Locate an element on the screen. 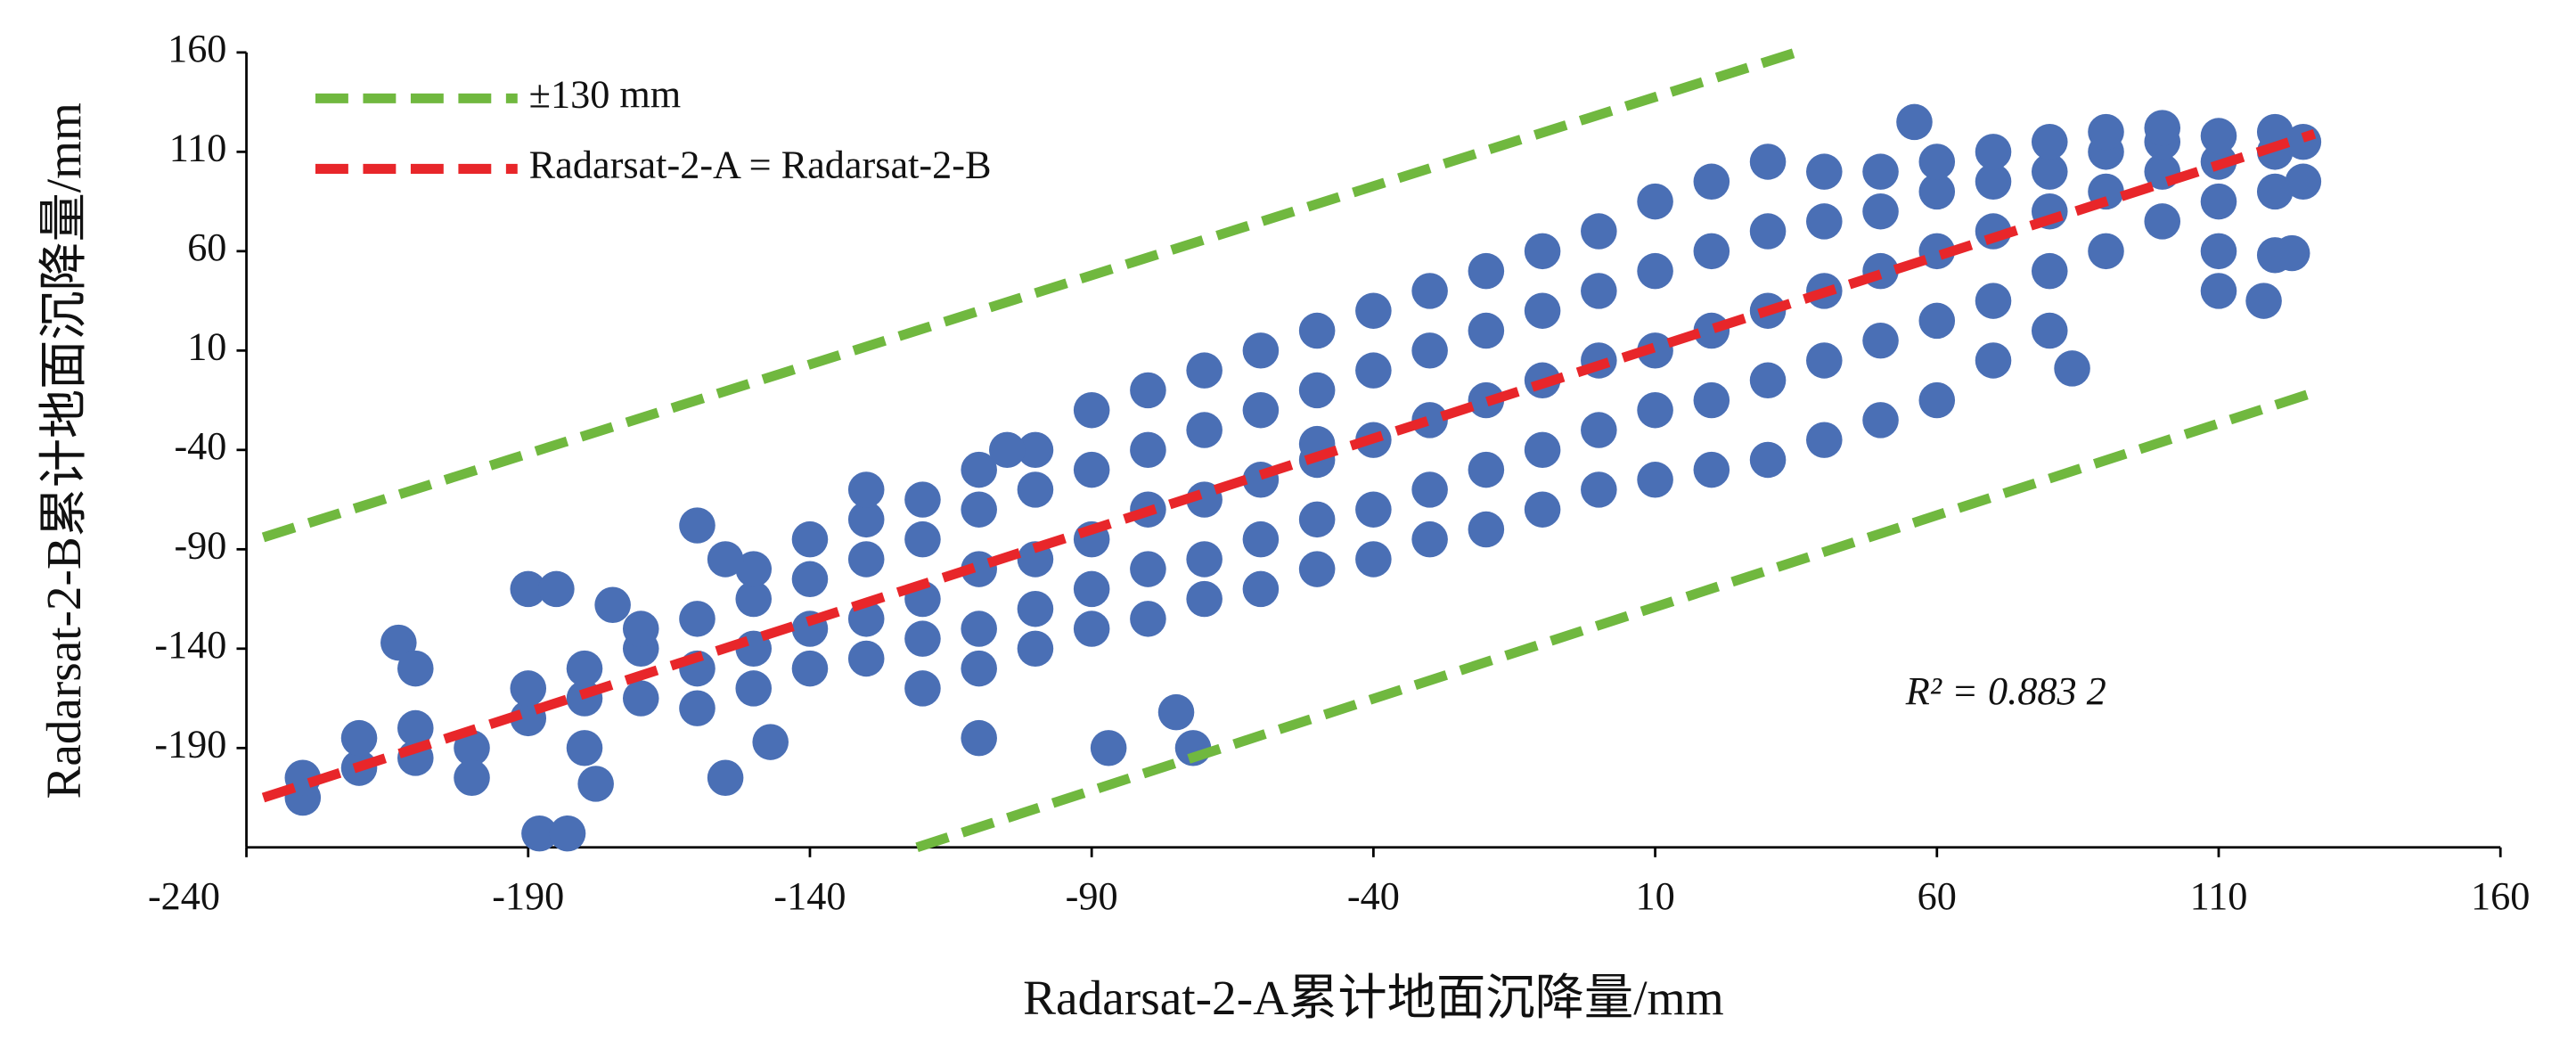 The height and width of the screenshot is (1049, 2576). legend-label: ±130 mm is located at coordinates (605, 95).